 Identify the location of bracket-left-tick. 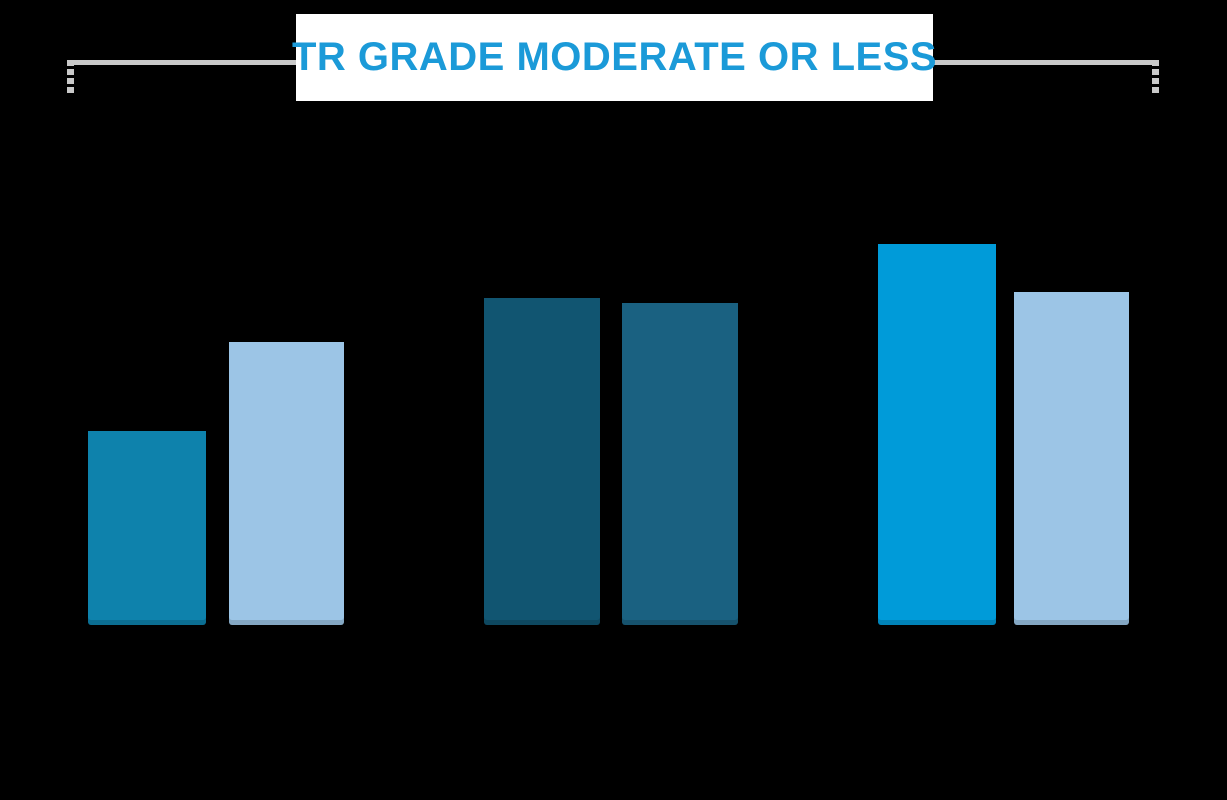
(70, 77).